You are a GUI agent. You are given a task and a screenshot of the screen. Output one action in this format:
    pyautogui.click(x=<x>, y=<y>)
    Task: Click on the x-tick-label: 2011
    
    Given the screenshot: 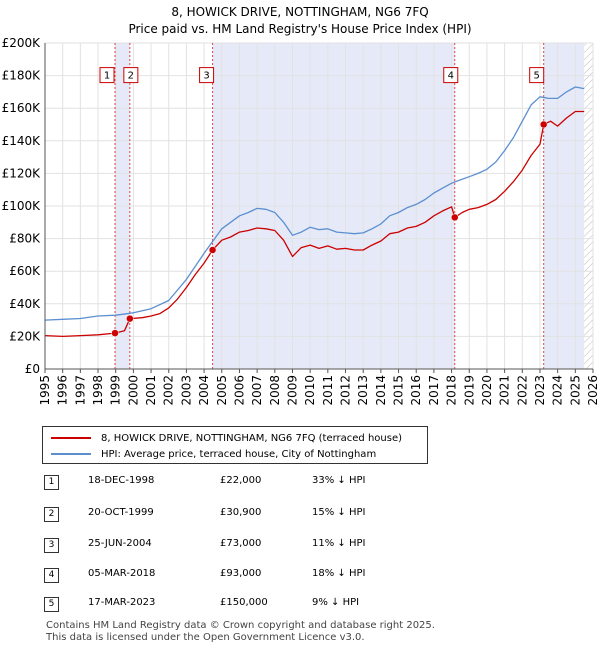 What is the action you would take?
    pyautogui.click(x=328, y=390)
    